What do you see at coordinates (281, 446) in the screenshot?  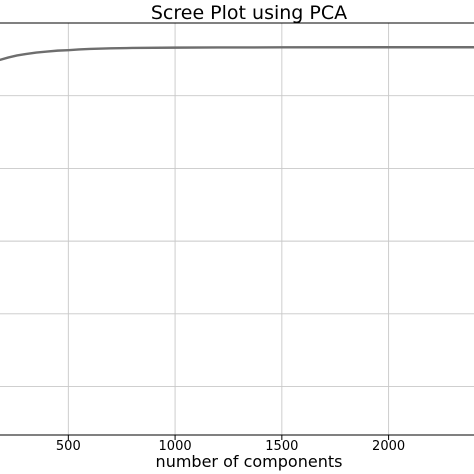 I see `x-tick-label: 1500` at bounding box center [281, 446].